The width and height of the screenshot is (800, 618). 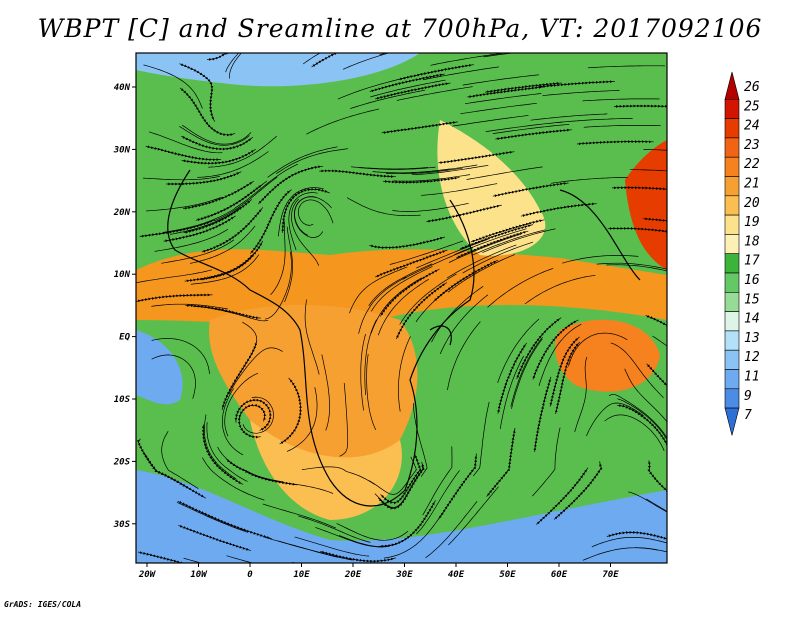 What do you see at coordinates (752, 357) in the screenshot?
I see `colorbar-label: 12` at bounding box center [752, 357].